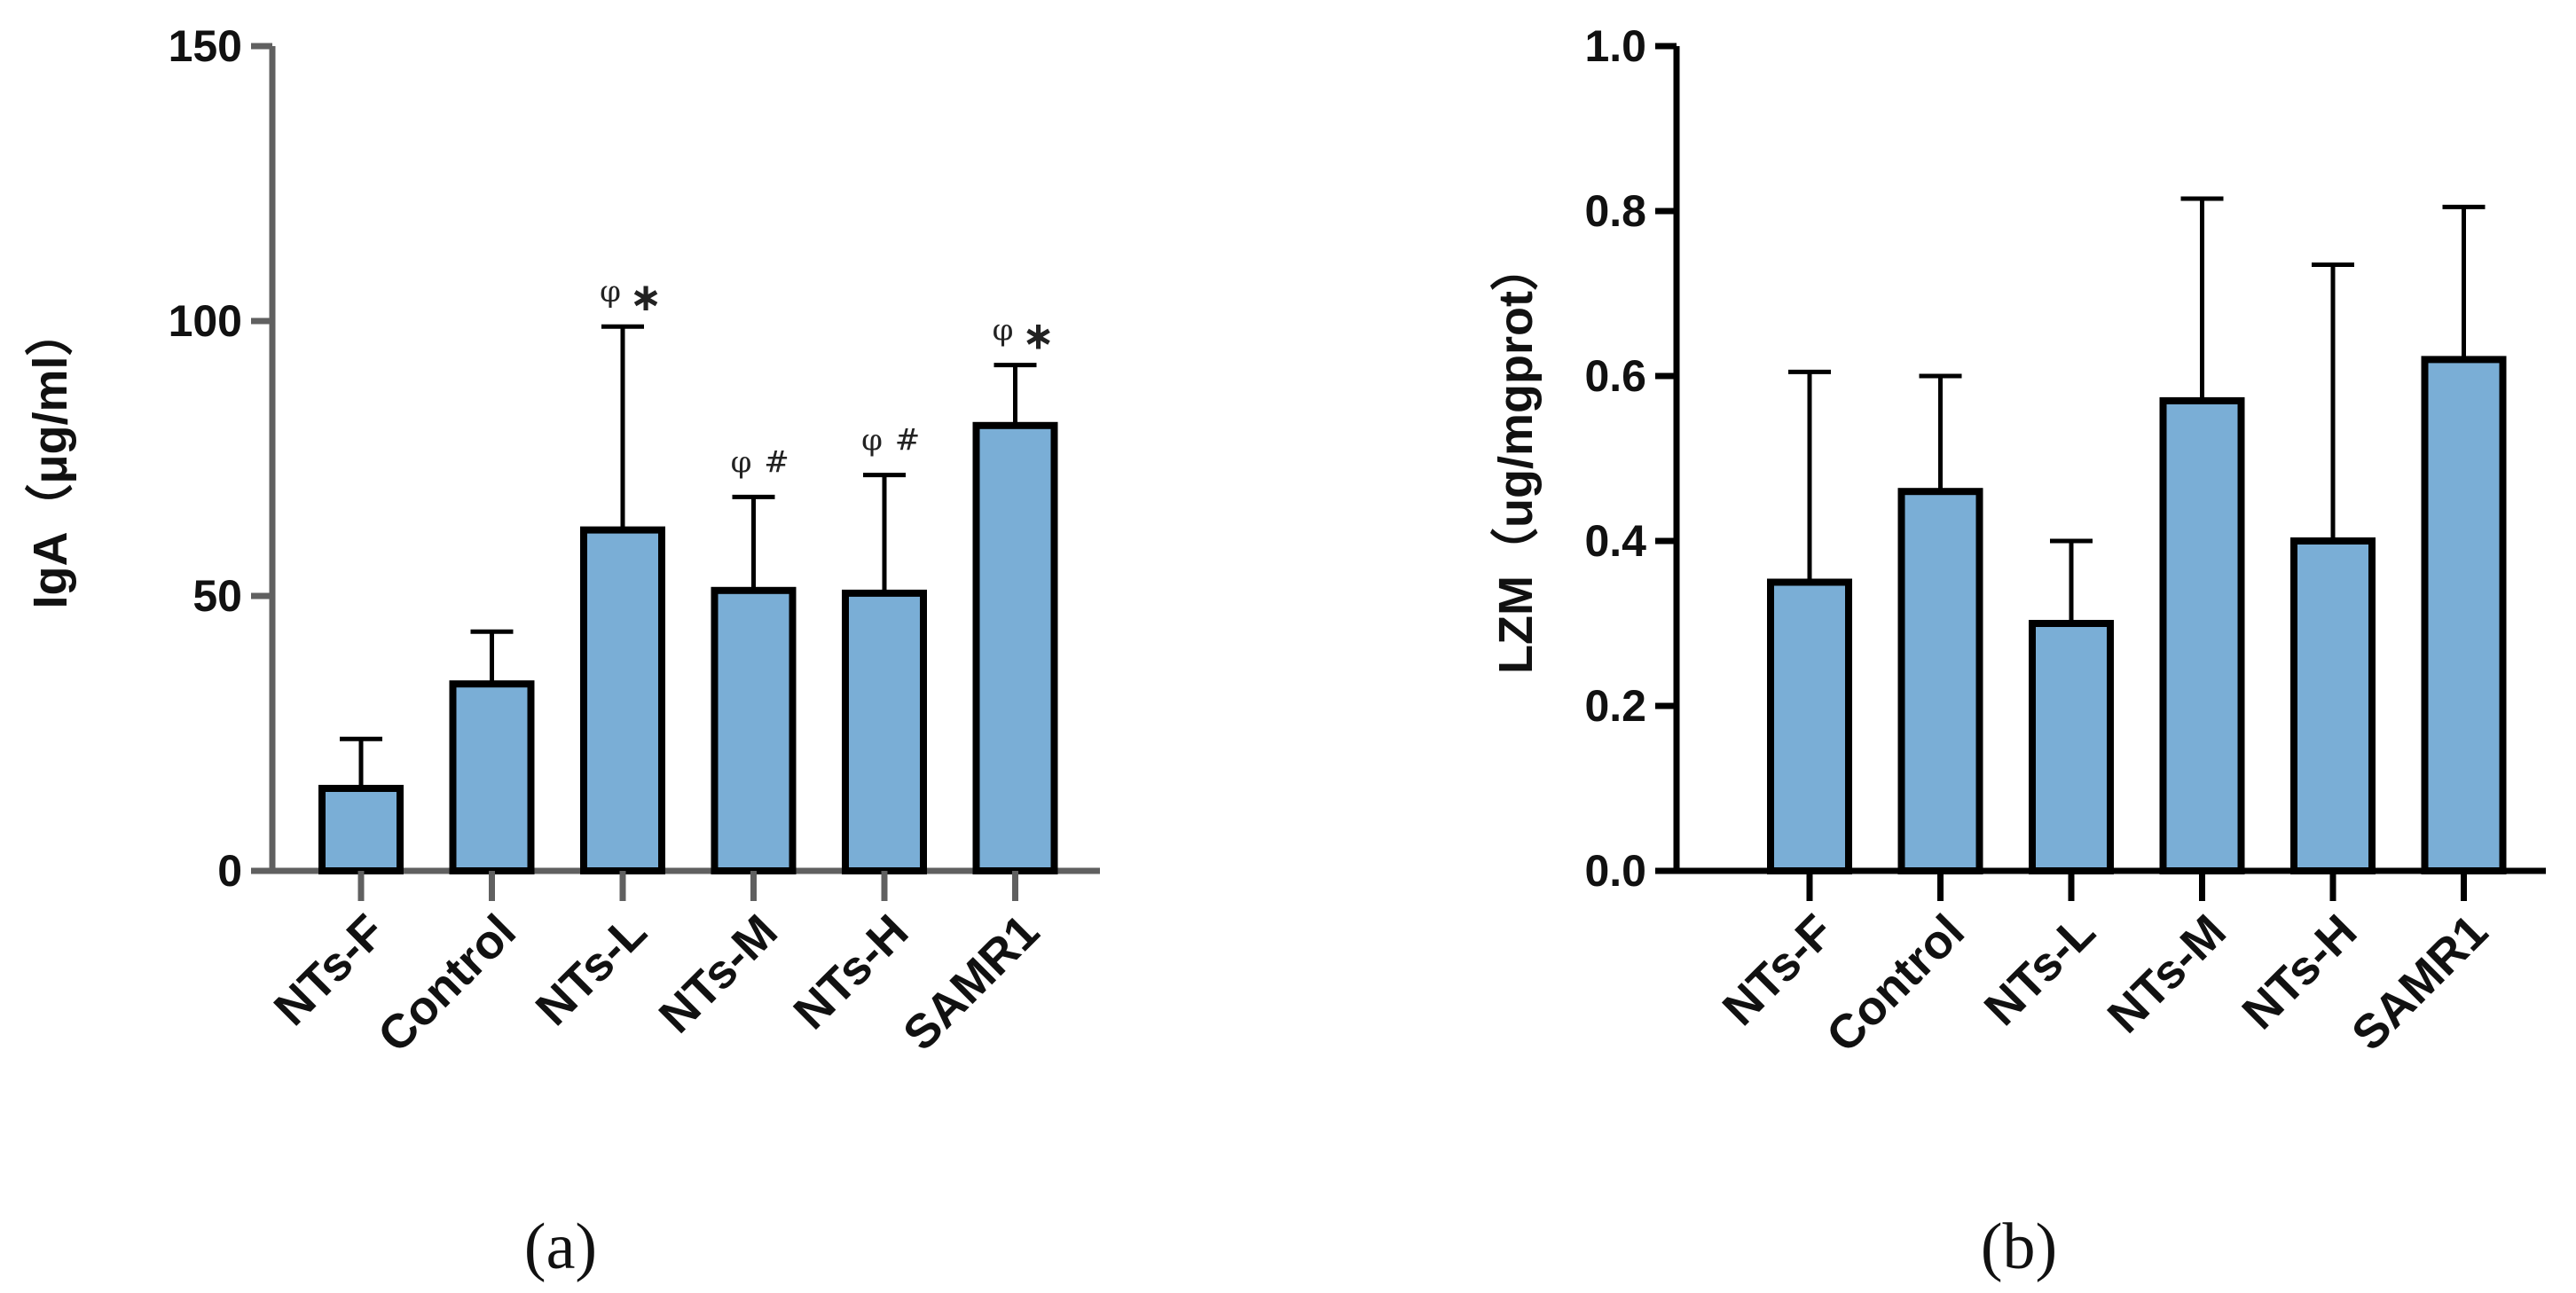 This screenshot has height=1293, width=2576. What do you see at coordinates (754, 730) in the screenshot?
I see `panel-a-bar-nts-m` at bounding box center [754, 730].